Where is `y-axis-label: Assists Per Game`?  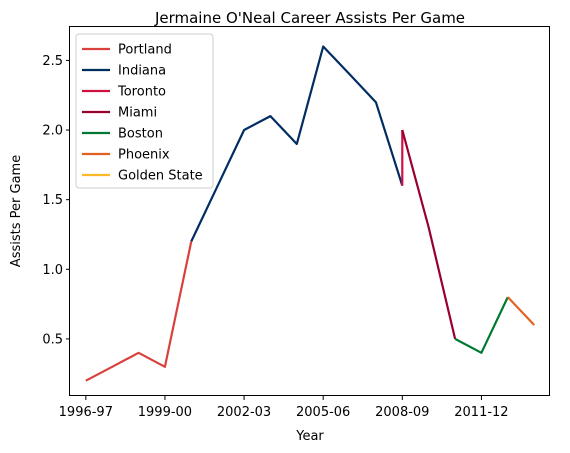
y-axis-label: Assists Per Game is located at coordinates (16, 211).